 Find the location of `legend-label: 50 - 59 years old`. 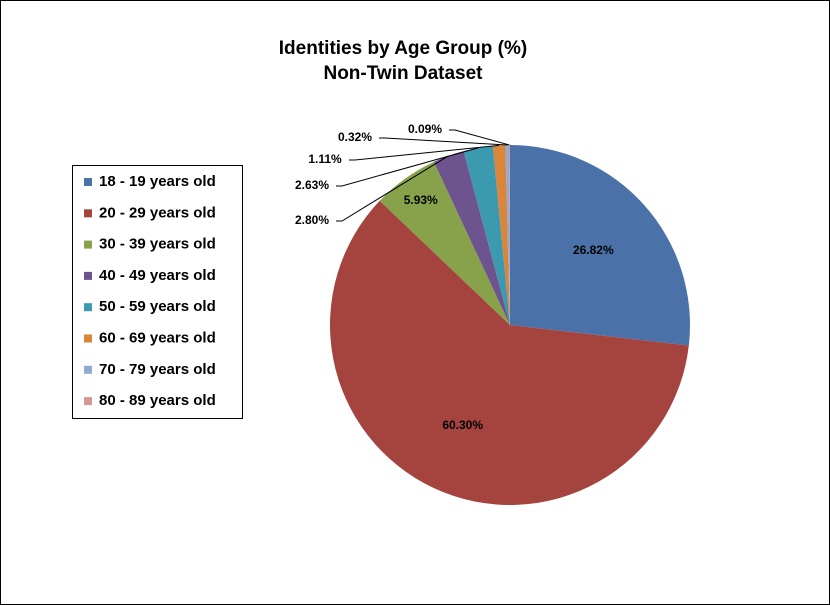

legend-label: 50 - 59 years old is located at coordinates (157, 306).